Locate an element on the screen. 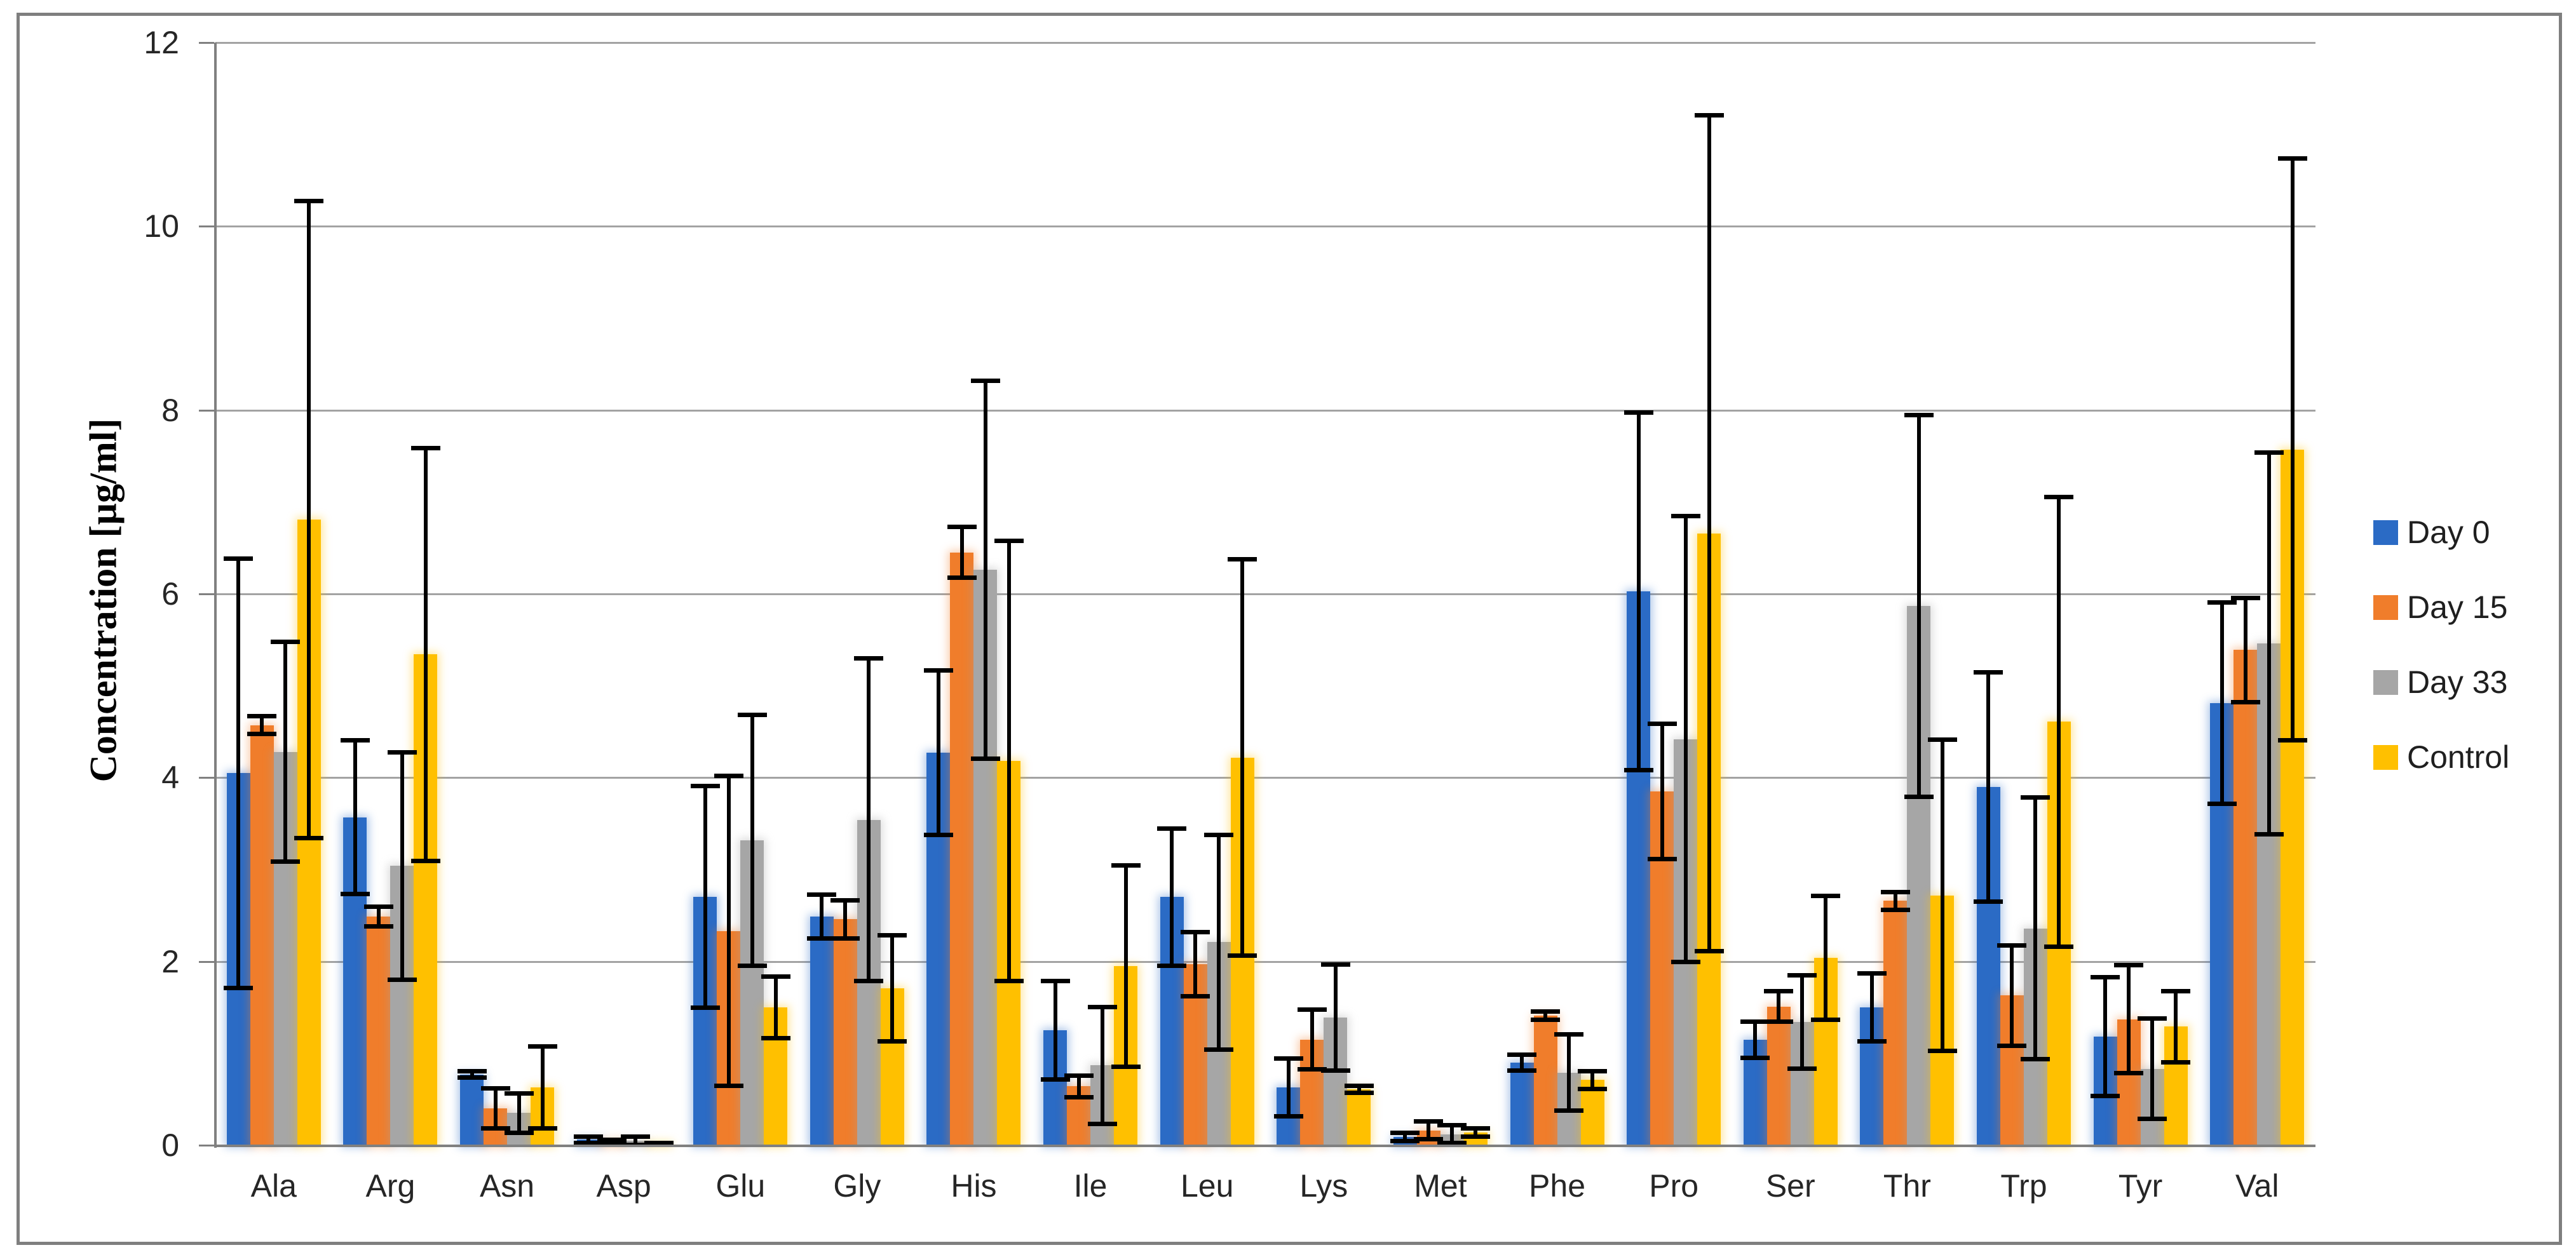 The width and height of the screenshot is (2576, 1257). error-bar-Pro-Day-15-cap-bottom is located at coordinates (1662, 859).